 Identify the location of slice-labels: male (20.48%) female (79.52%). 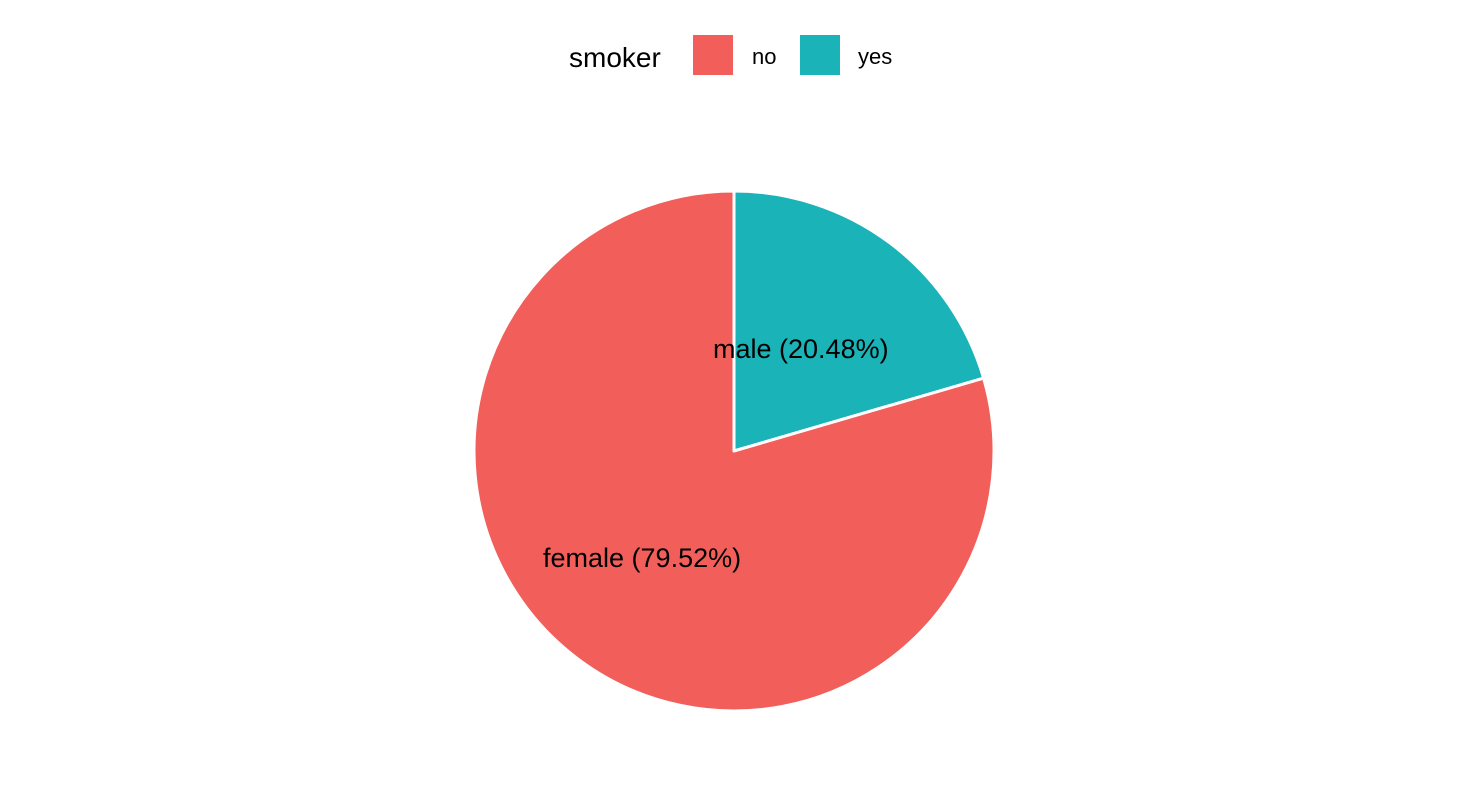
(716, 453).